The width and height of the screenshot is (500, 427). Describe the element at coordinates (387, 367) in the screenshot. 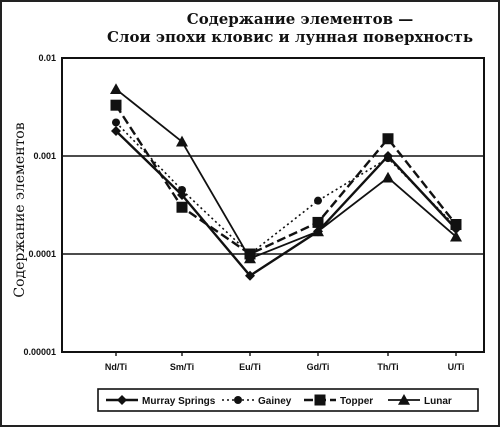

I see `x-tick-label: Th/Ti` at that location.